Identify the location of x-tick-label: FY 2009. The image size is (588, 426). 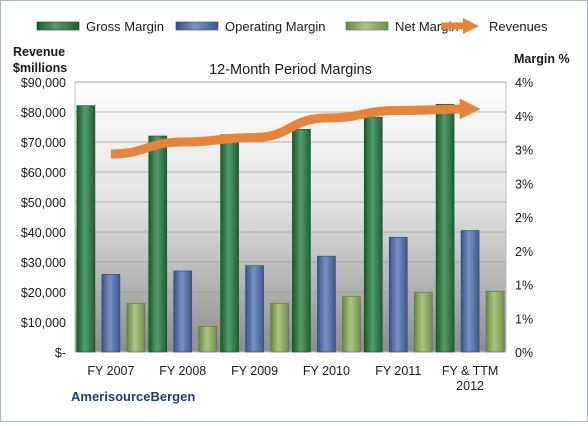
(254, 371).